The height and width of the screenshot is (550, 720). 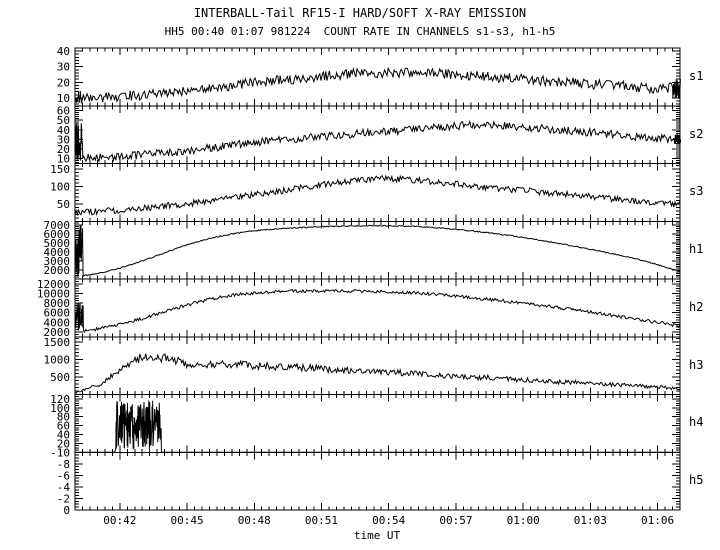 I want to click on y-tick-label: 5000, so click(x=57, y=243).